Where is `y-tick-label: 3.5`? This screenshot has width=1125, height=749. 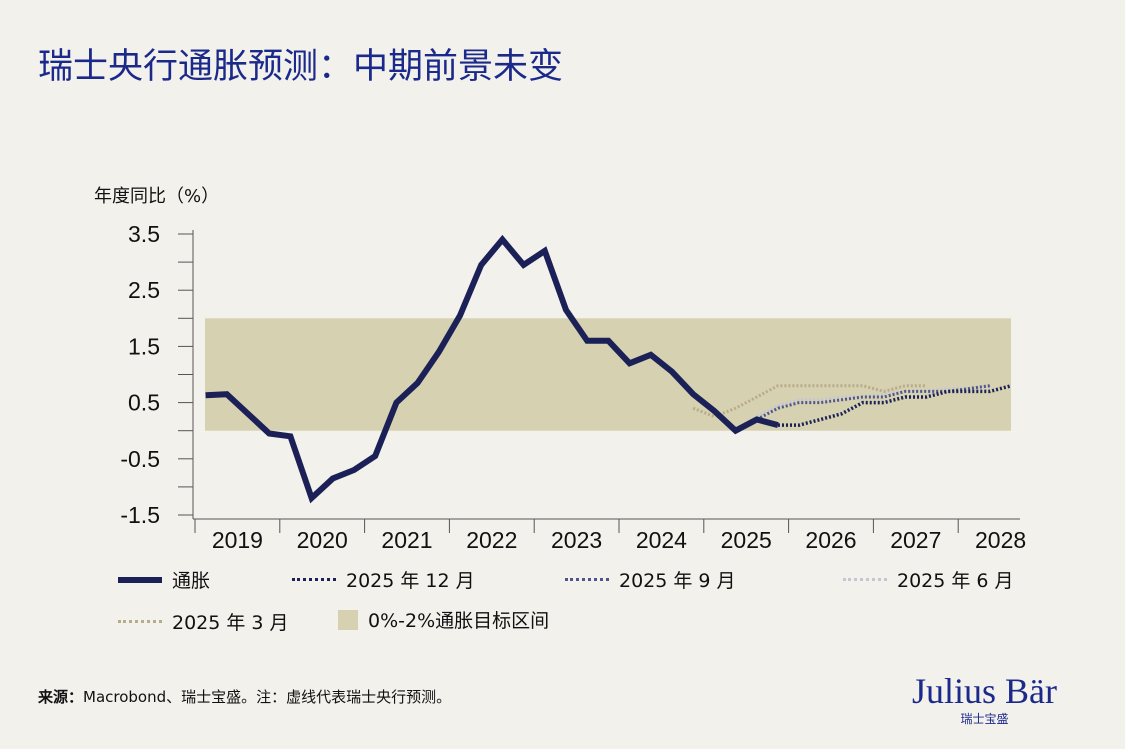 y-tick-label: 3.5 is located at coordinates (144, 234).